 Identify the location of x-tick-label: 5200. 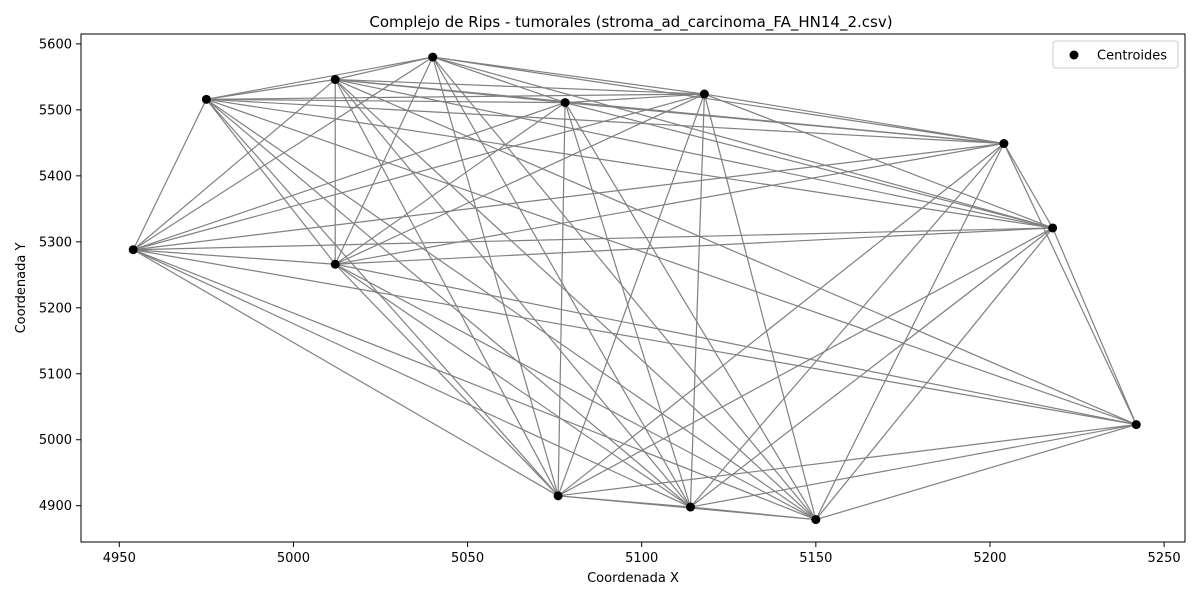
(989, 558).